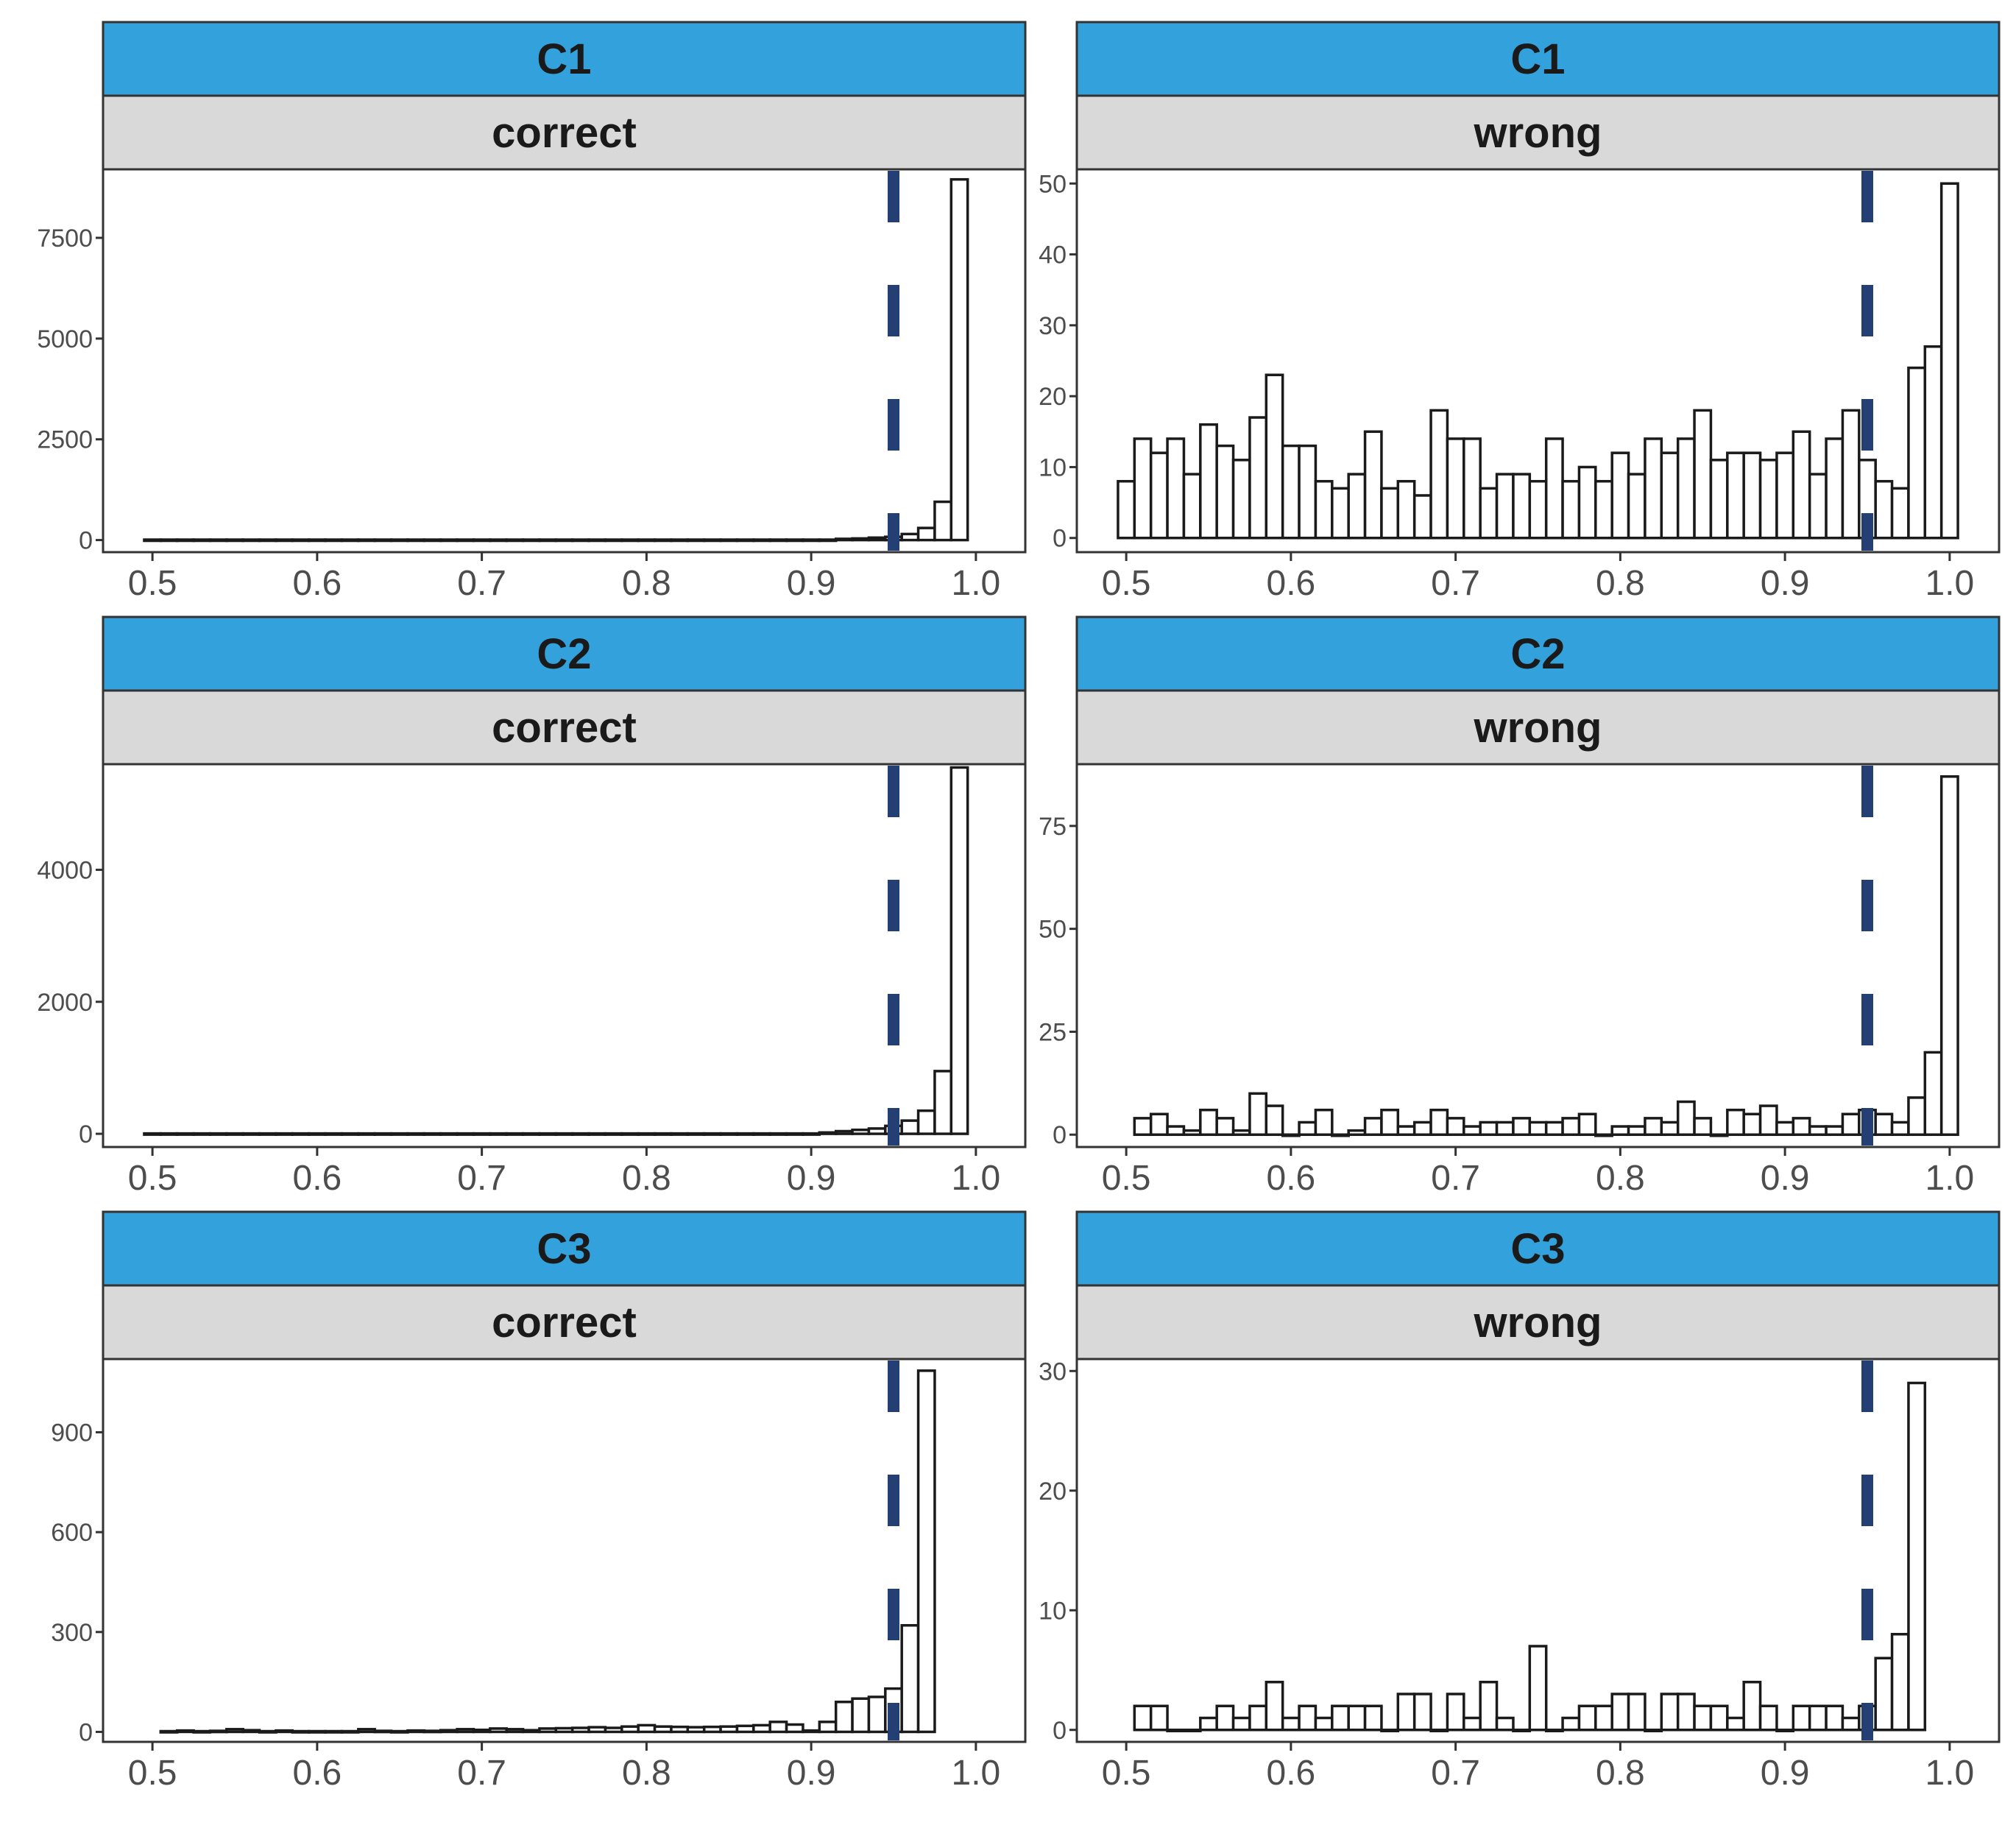 Image resolution: width=2016 pixels, height=1828 pixels. What do you see at coordinates (72, 1533) in the screenshot?
I see `y-tick-label: 600` at bounding box center [72, 1533].